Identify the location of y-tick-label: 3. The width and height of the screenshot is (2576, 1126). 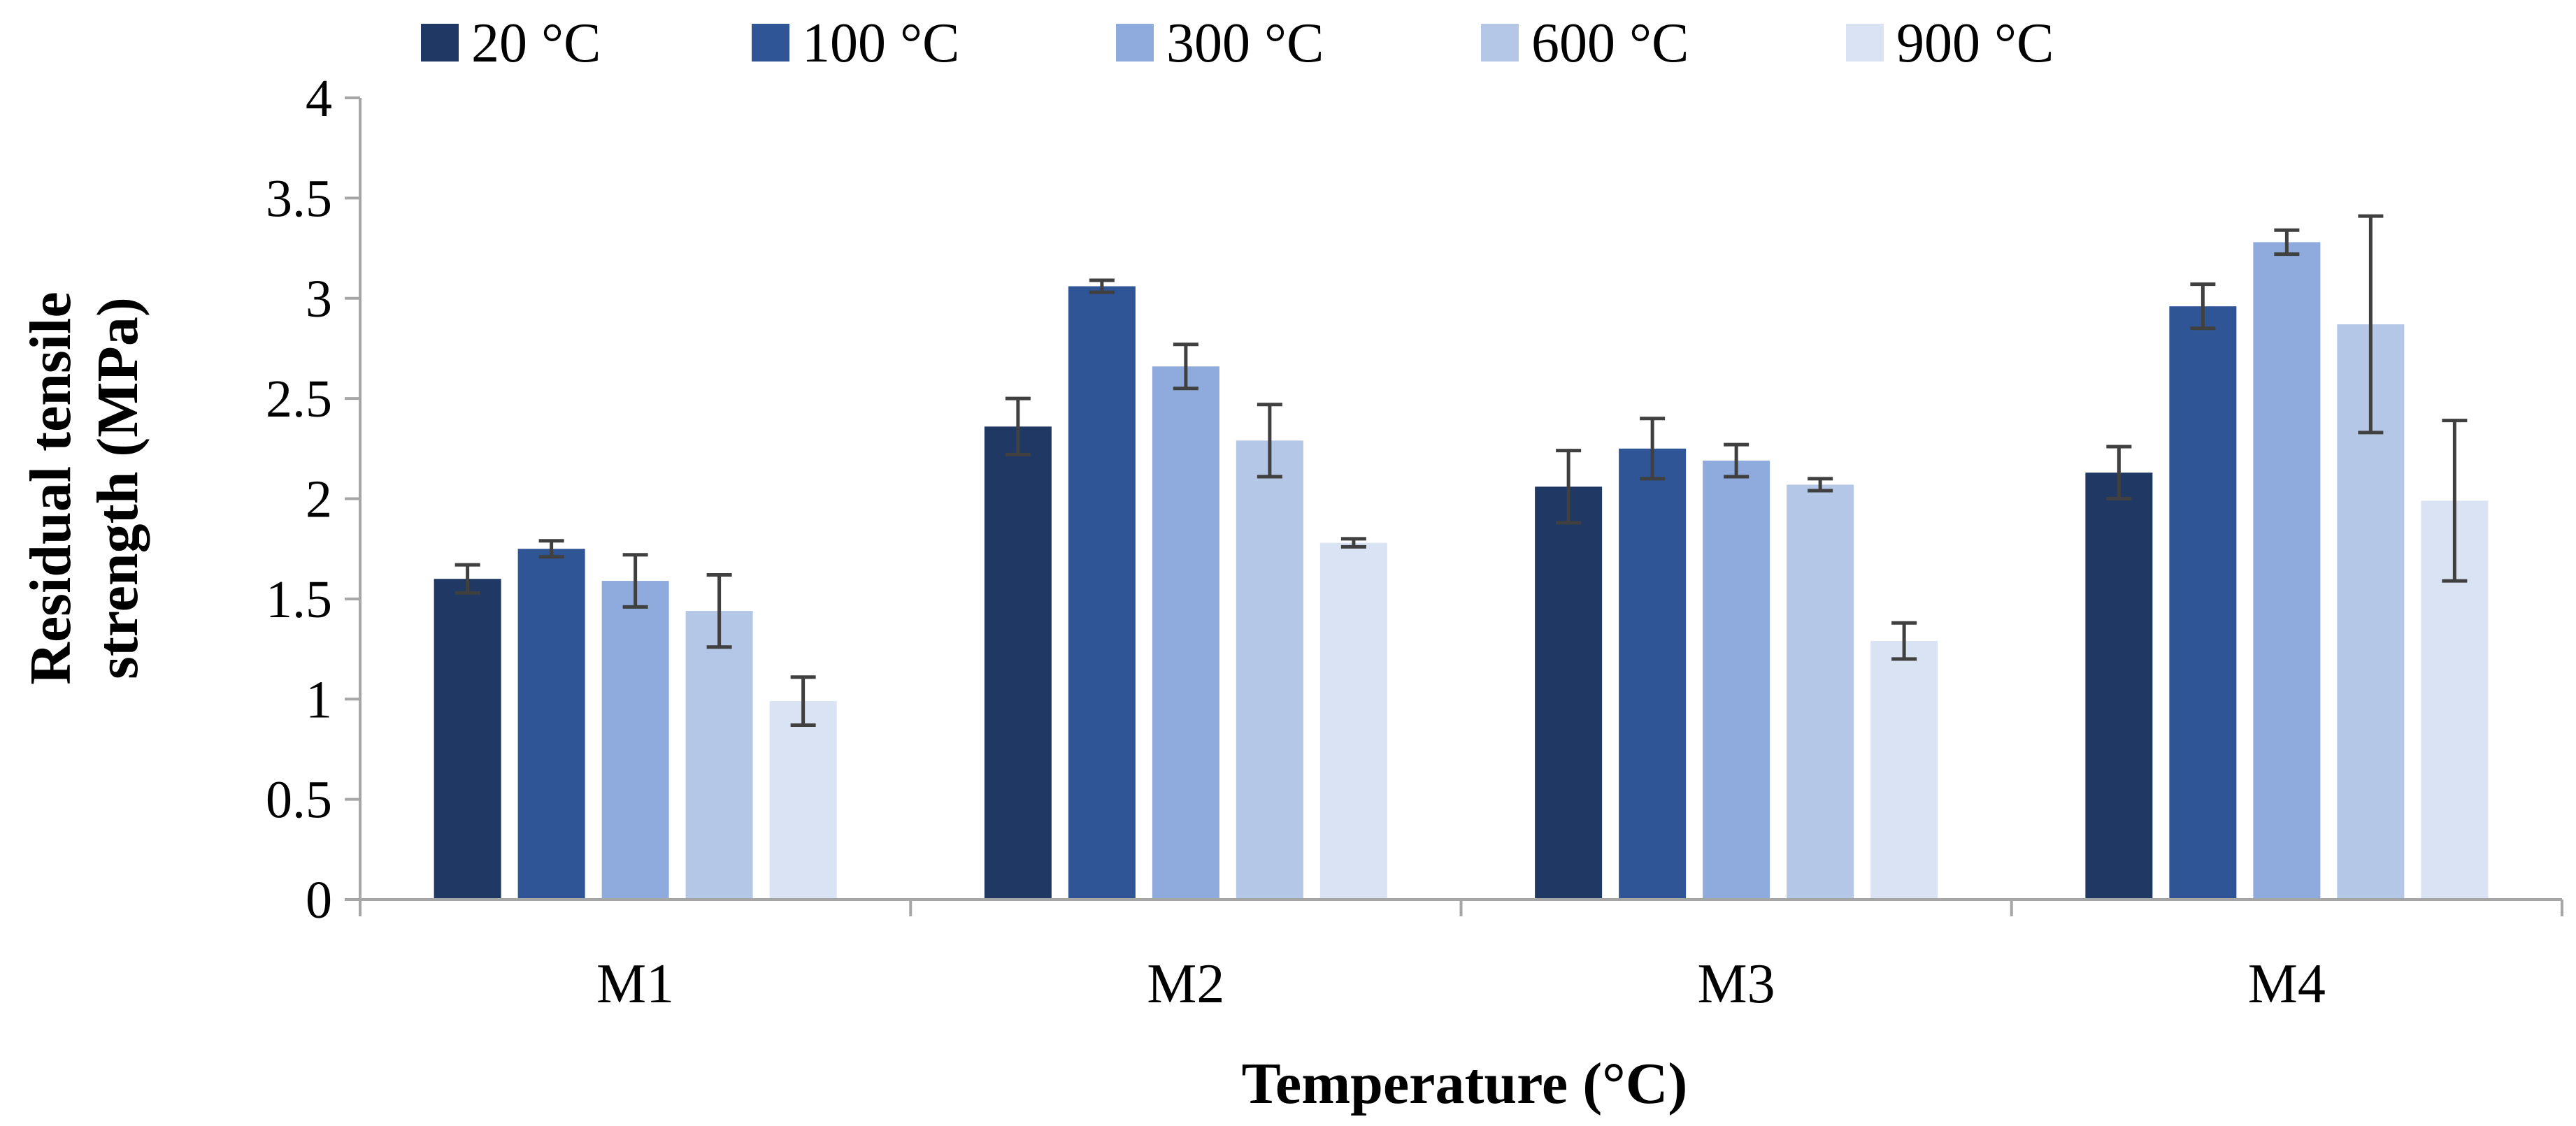
(319, 300).